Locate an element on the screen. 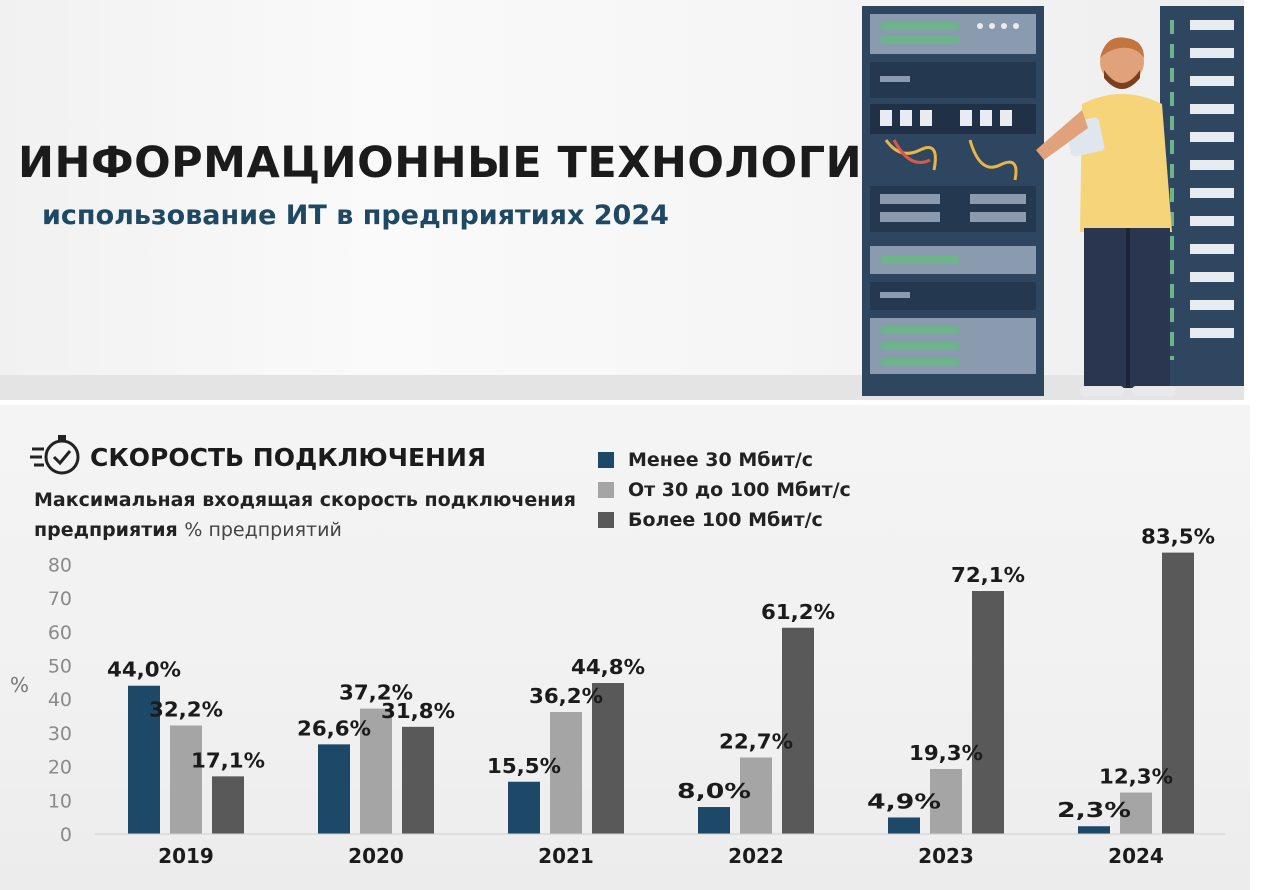  y-tick-label: 80 is located at coordinates (60, 565).